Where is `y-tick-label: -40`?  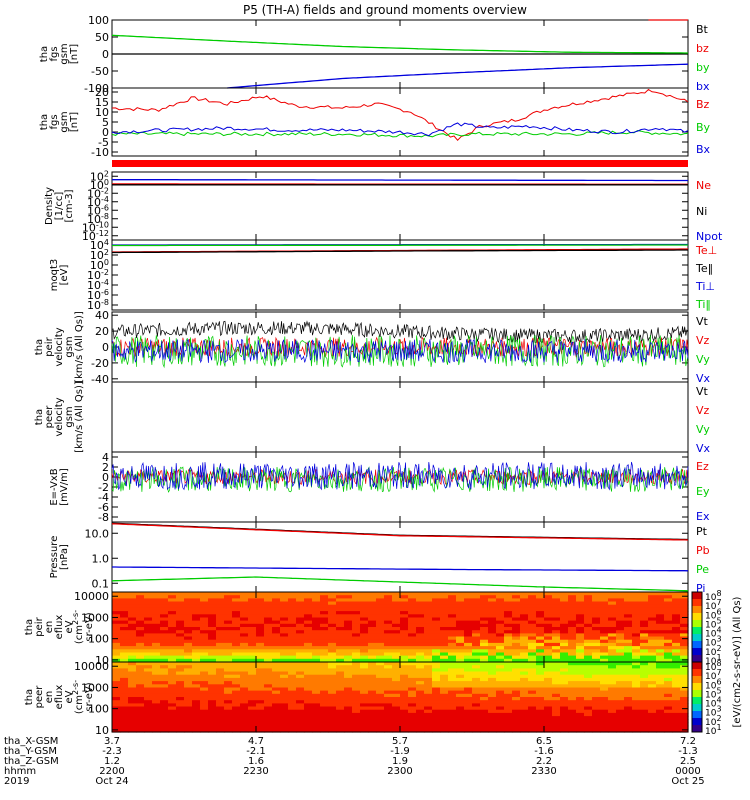 y-tick-label: -40 is located at coordinates (100, 379).